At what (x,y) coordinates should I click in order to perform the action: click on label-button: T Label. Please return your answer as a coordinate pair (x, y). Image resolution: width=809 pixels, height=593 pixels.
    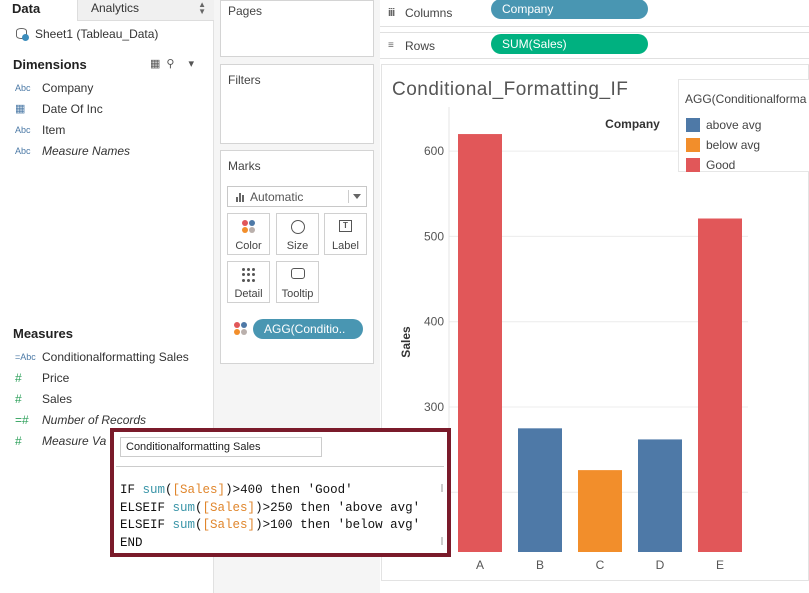
    Looking at the image, I should click on (345, 234).